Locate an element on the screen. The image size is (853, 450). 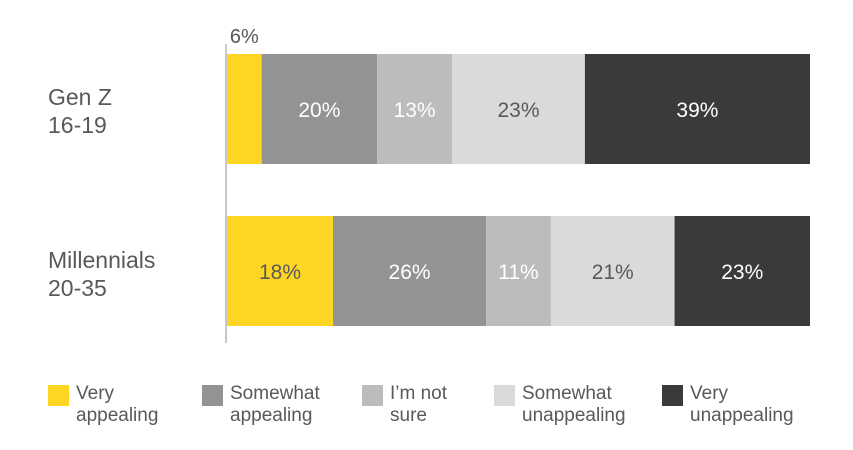
bar-millennials-very-unappealing is located at coordinates (742, 271).